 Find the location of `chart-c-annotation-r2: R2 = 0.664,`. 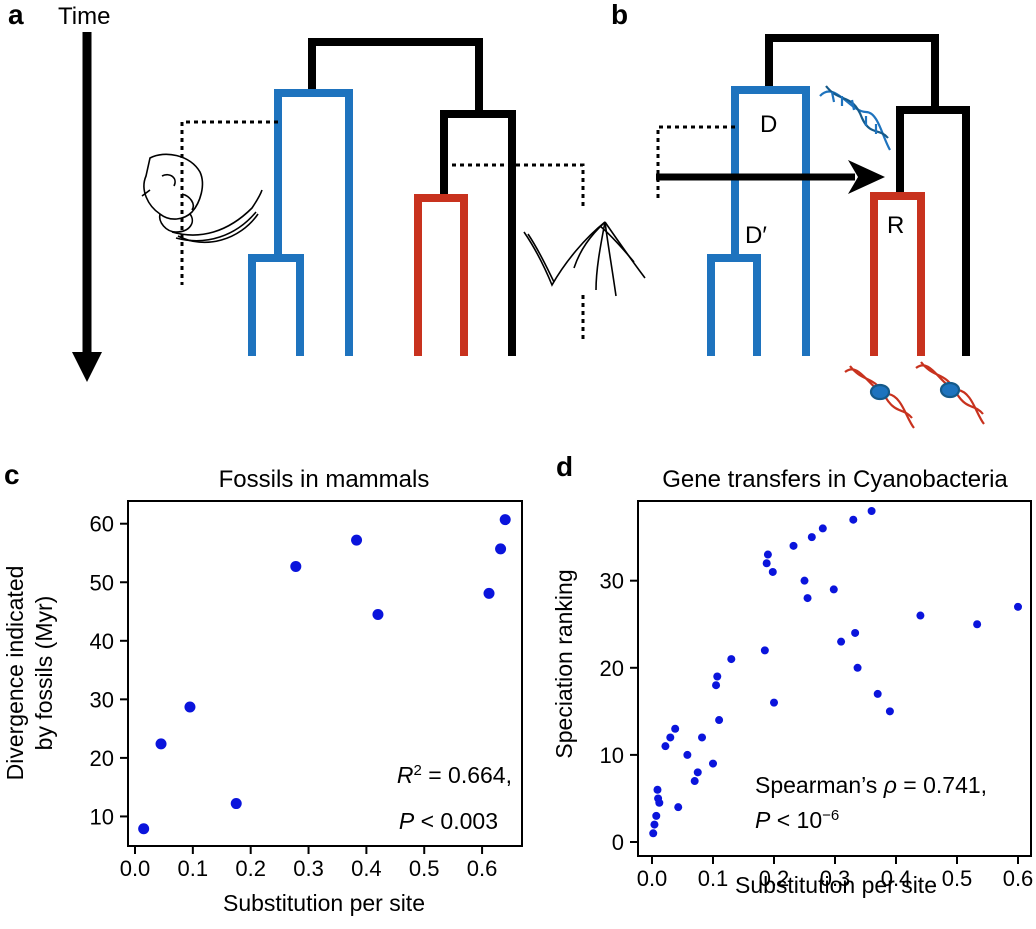

chart-c-annotation-r2: R2 = 0.664, is located at coordinates (454, 775).